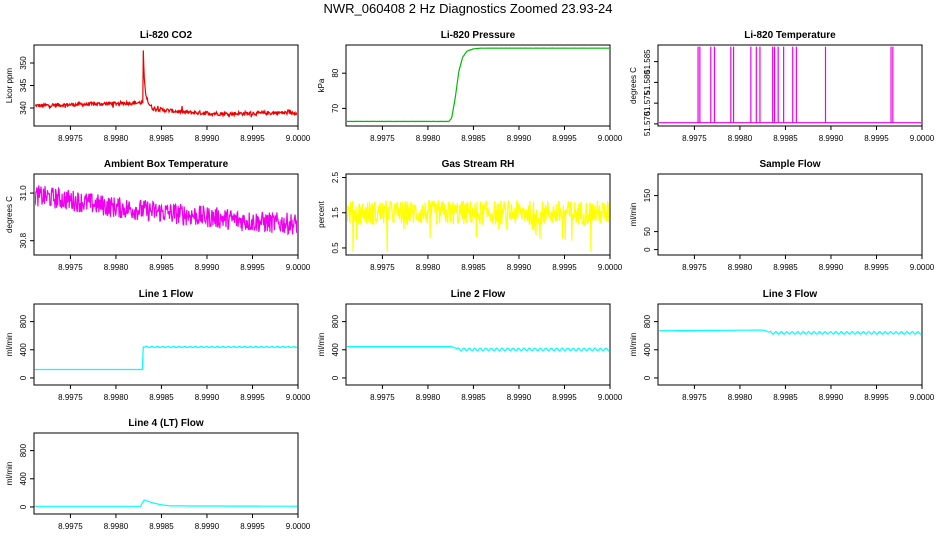  Describe the element at coordinates (166, 423) in the screenshot. I see `chart-title: Line 4 (LT) Flow` at that location.